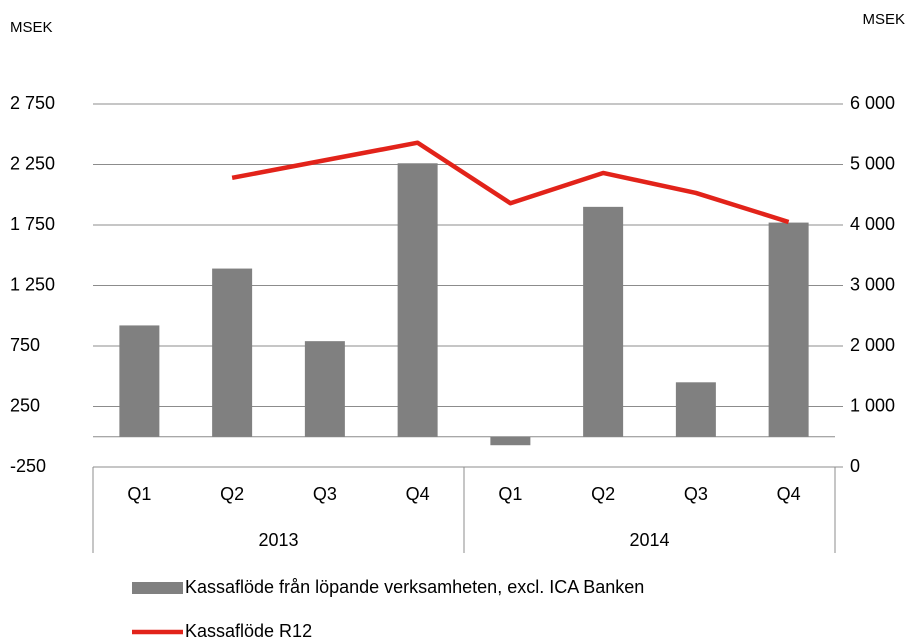  I want to click on y-tick-label: 1 750, so click(32, 224).